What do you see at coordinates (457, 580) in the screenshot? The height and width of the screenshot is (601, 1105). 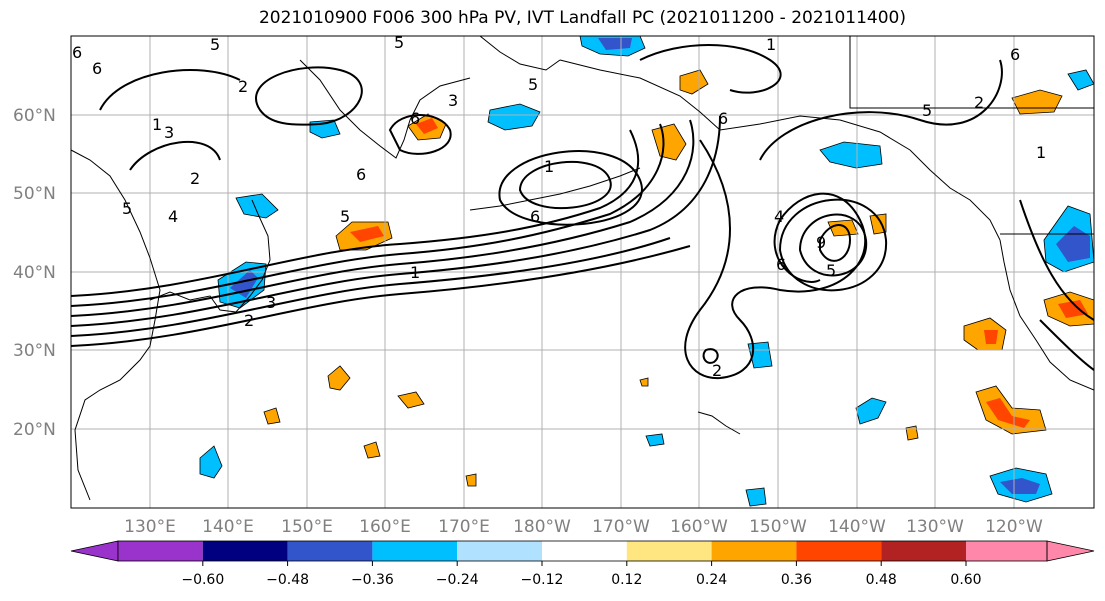 I see `colorbar-tick-label: −0.24` at bounding box center [457, 580].